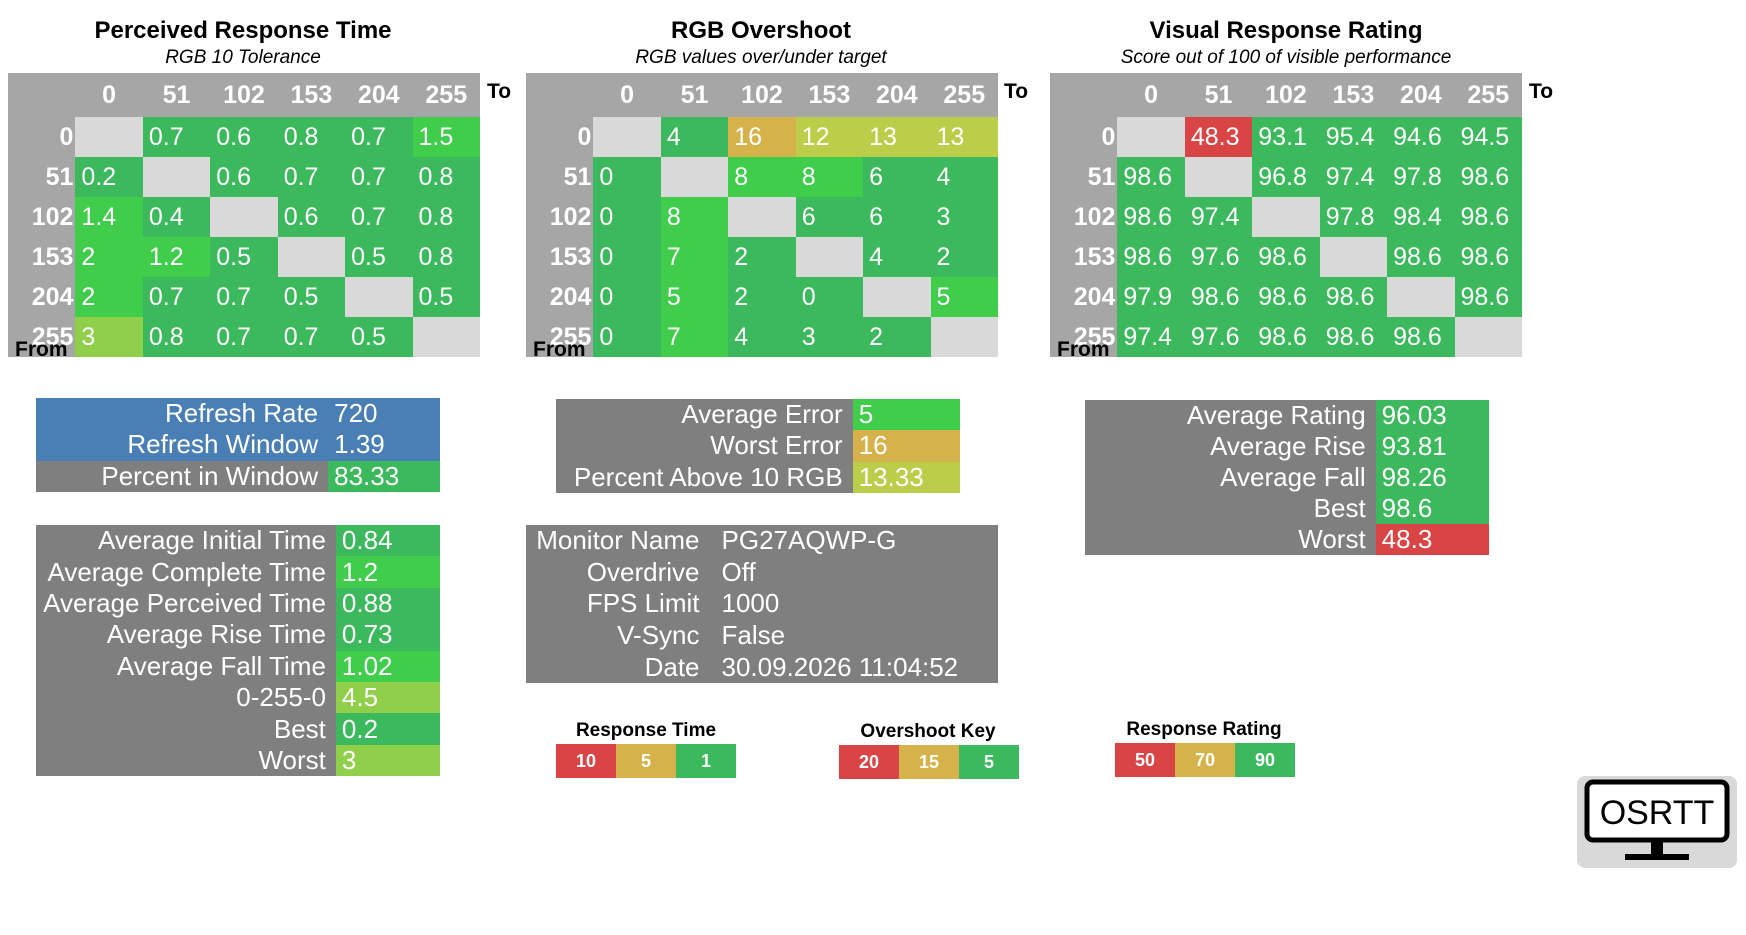 This screenshot has width=1746, height=935. What do you see at coordinates (384, 414) in the screenshot?
I see `stat-value: 720` at bounding box center [384, 414].